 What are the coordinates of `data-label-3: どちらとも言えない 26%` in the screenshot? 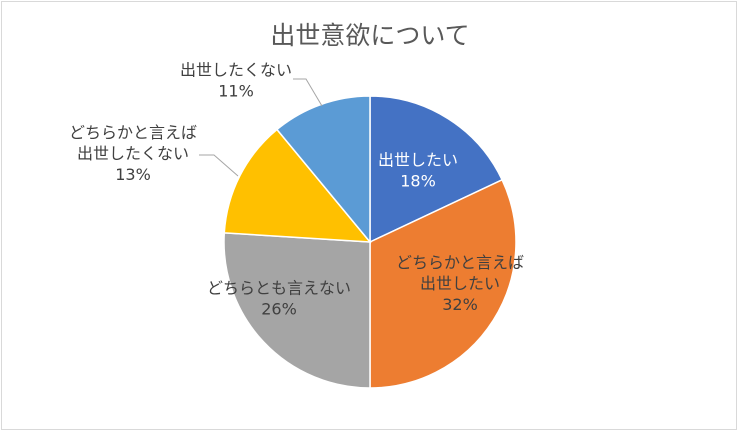 It's located at (279, 299).